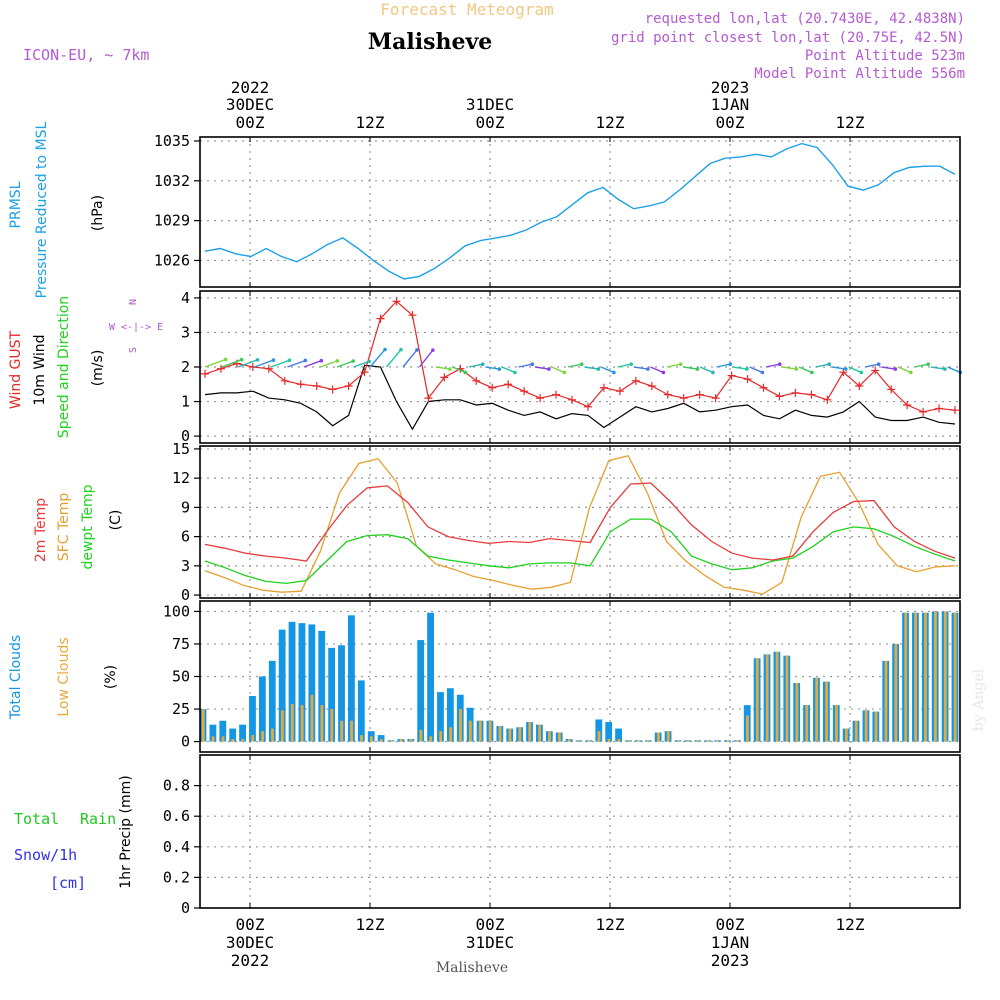 The width and height of the screenshot is (1000, 1000). I want to click on prmsl-label: PRMSL, so click(16, 204).